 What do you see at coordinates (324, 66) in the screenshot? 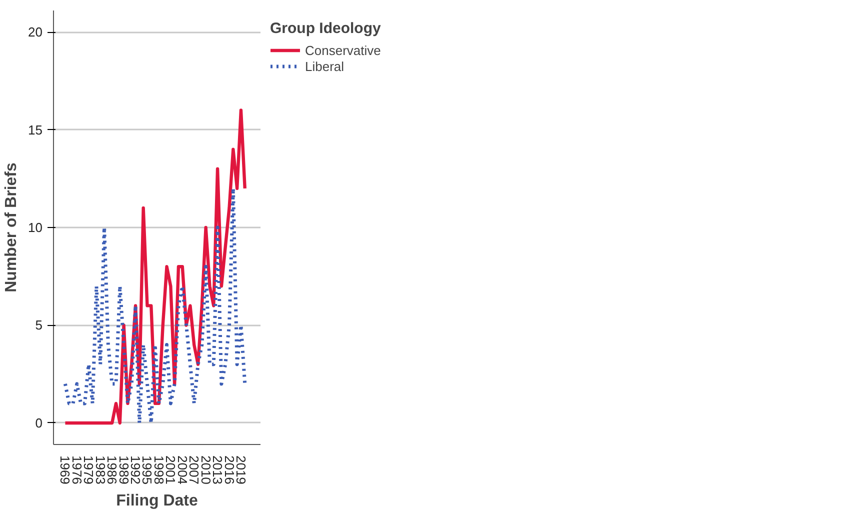
I see `legend-label: Liberal` at bounding box center [324, 66].